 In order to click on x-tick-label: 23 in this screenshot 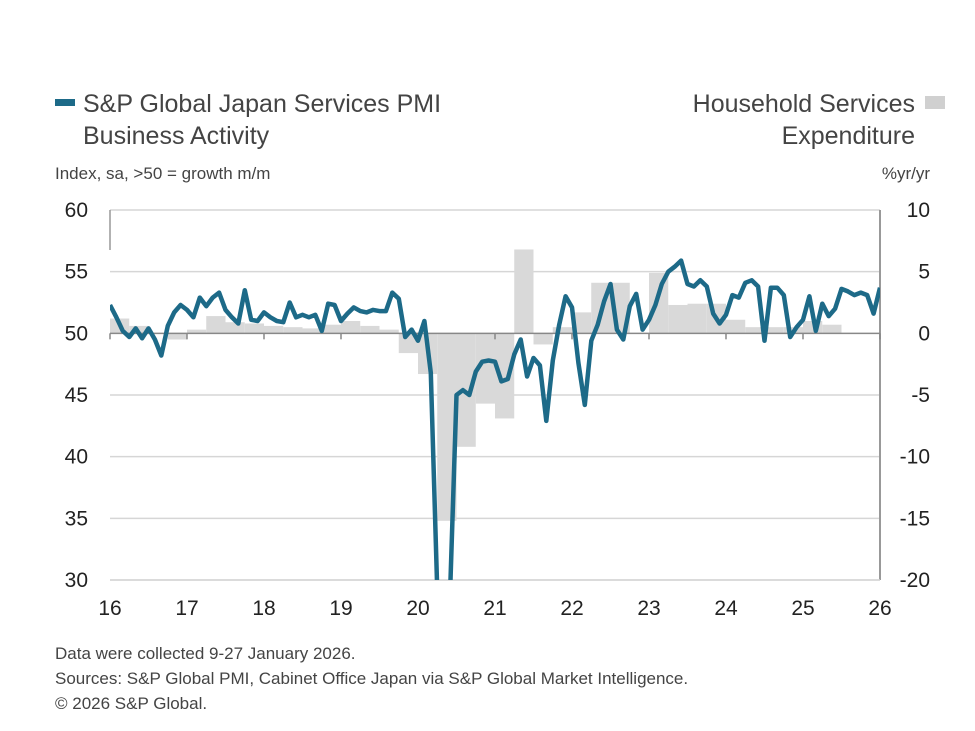, I will do `click(648, 608)`.